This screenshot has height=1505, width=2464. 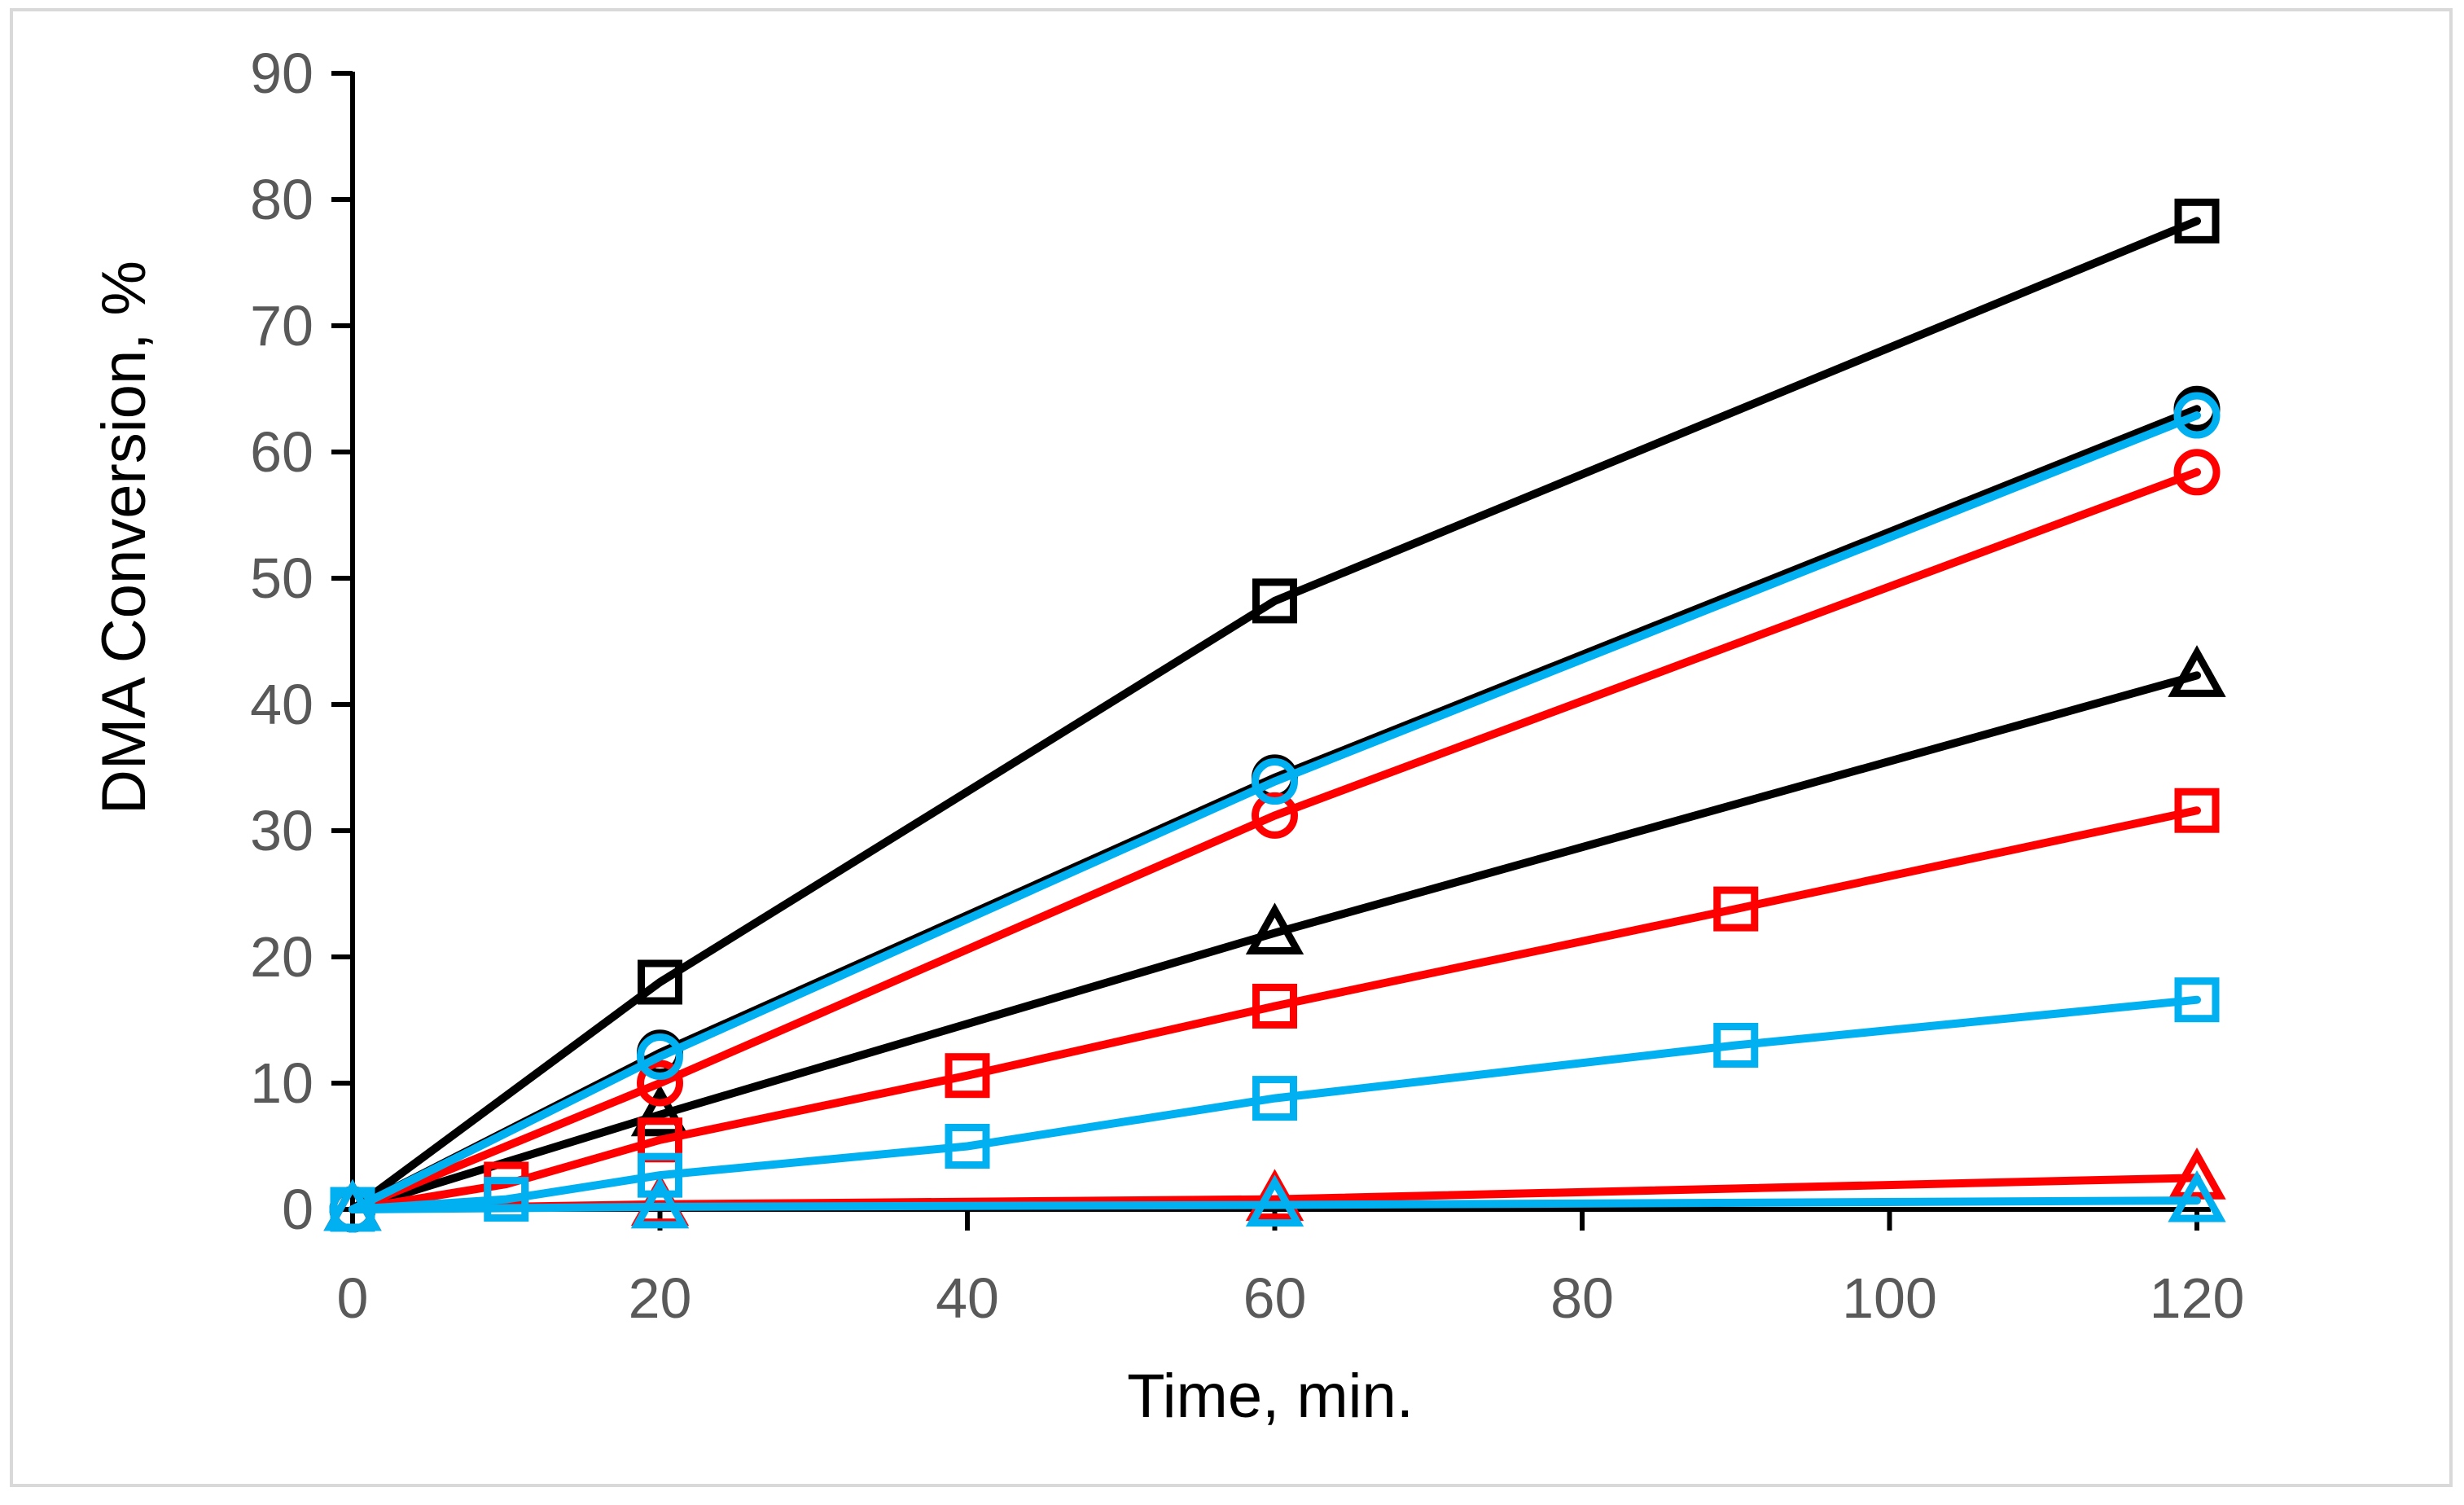 I want to click on y-tick-label-20: 20, so click(x=281, y=957).